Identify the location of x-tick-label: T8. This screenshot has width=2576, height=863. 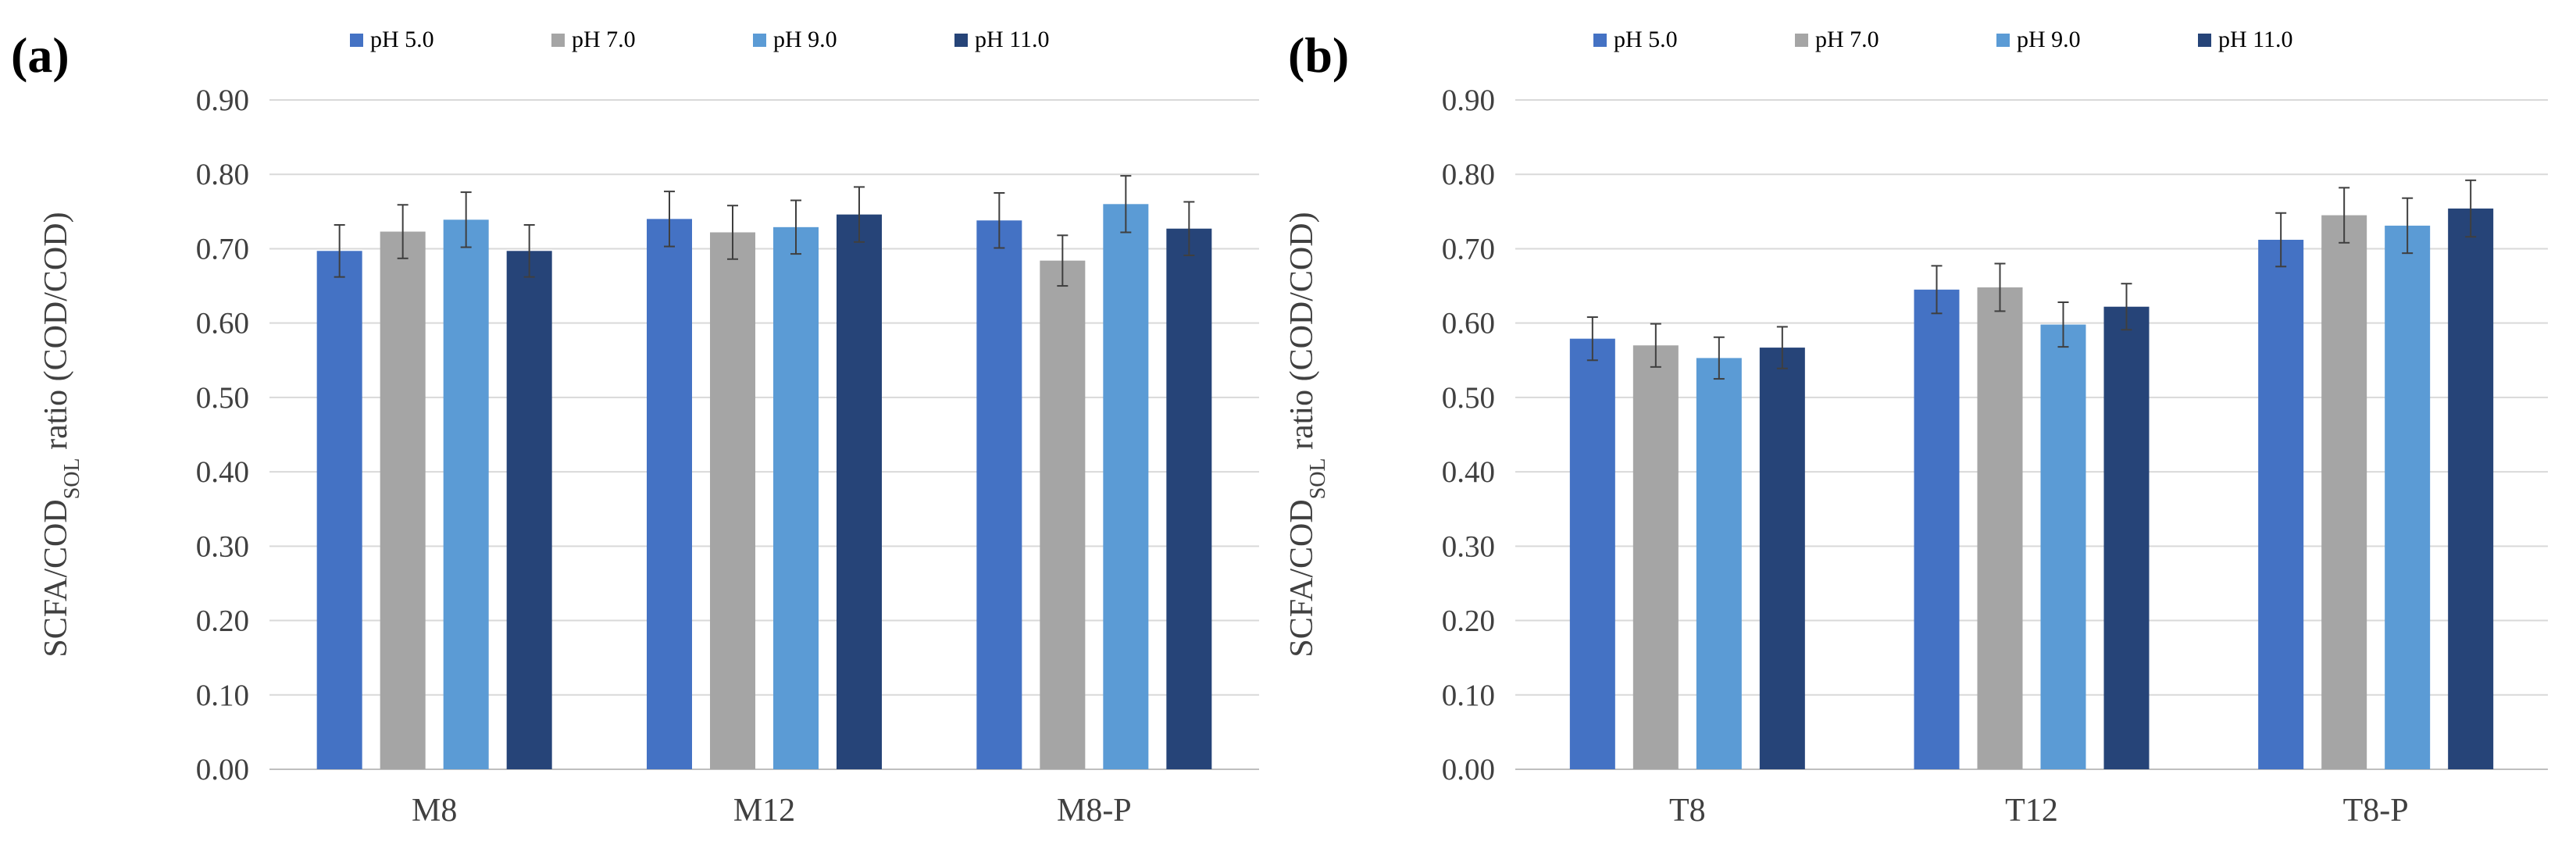
(1687, 811).